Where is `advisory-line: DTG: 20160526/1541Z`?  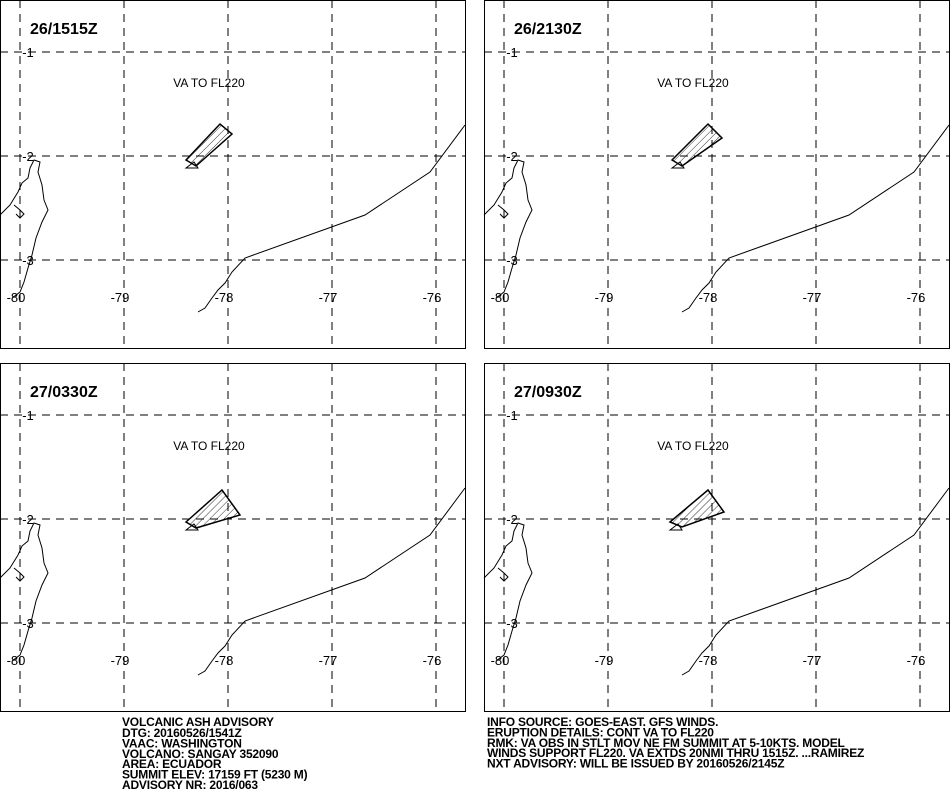 advisory-line: DTG: 20160526/1541Z is located at coordinates (182, 733).